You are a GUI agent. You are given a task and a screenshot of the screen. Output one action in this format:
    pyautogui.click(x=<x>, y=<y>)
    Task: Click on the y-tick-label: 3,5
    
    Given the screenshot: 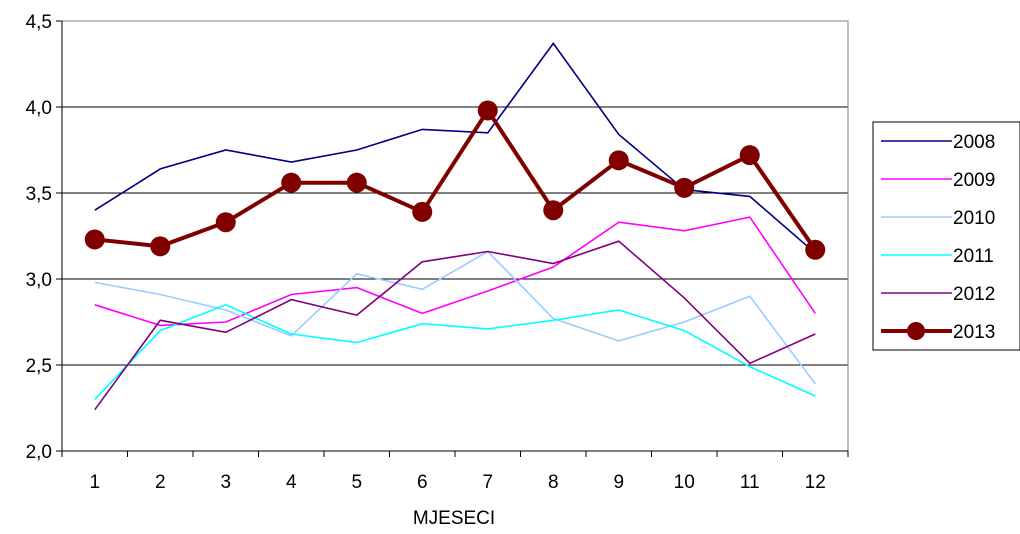 What is the action you would take?
    pyautogui.click(x=39, y=194)
    